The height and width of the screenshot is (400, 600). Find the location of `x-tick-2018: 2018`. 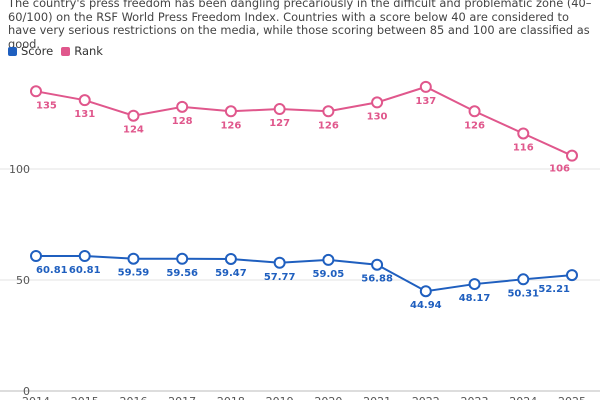

x-tick-2018: 2018 is located at coordinates (231, 397).